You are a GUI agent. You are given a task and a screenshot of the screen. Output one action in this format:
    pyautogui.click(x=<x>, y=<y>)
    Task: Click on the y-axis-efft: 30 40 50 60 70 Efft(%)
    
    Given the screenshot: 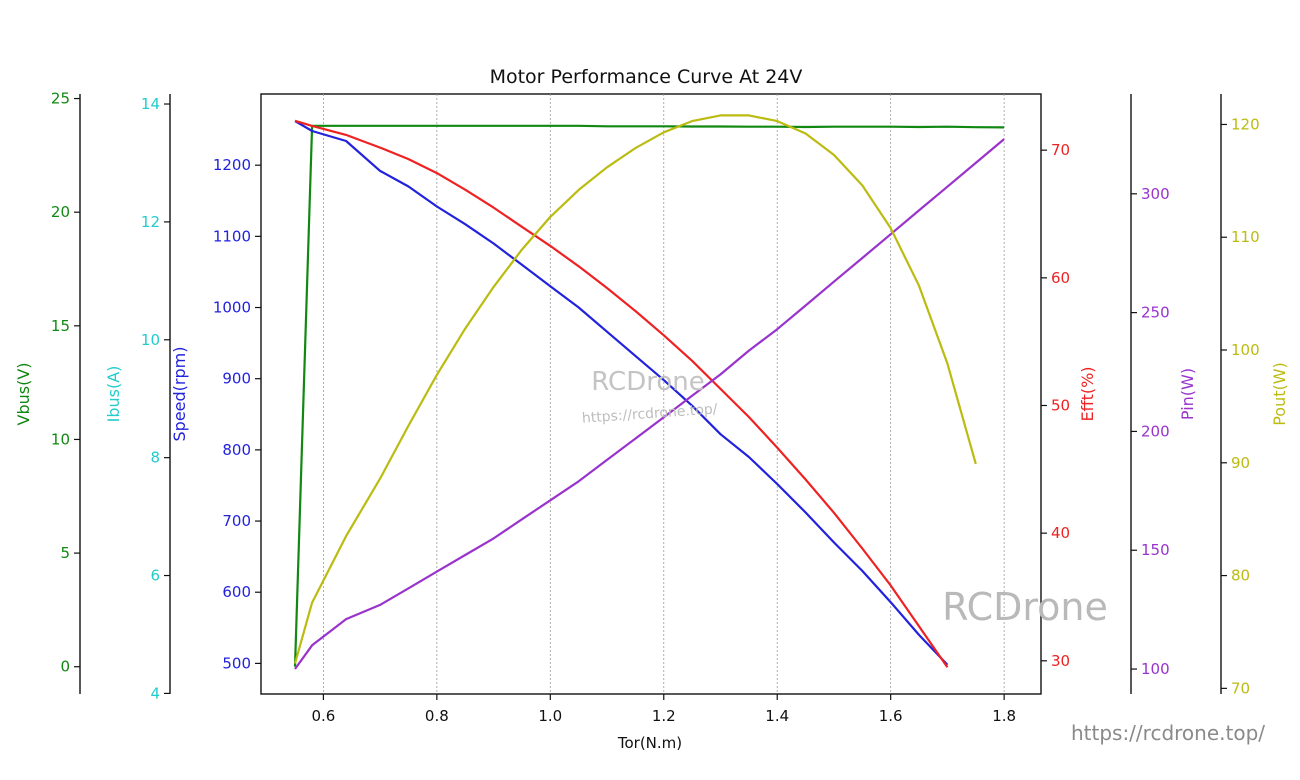 What is the action you would take?
    pyautogui.click(x=1069, y=405)
    